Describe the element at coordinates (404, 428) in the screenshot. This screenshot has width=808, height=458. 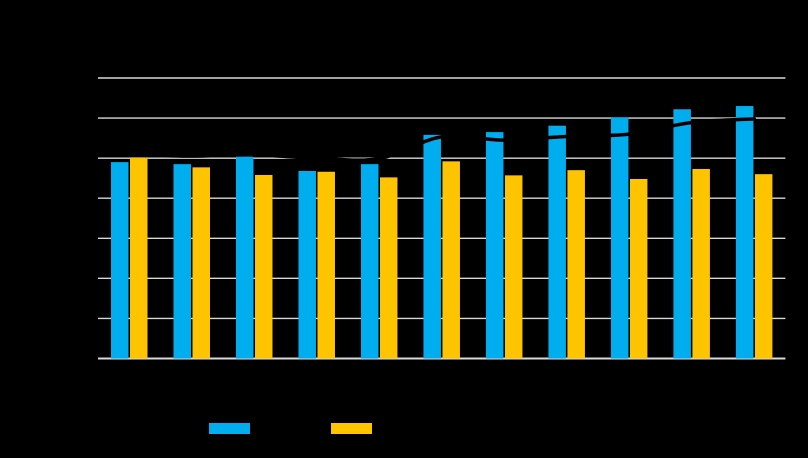
I see `chart-legend` at that location.